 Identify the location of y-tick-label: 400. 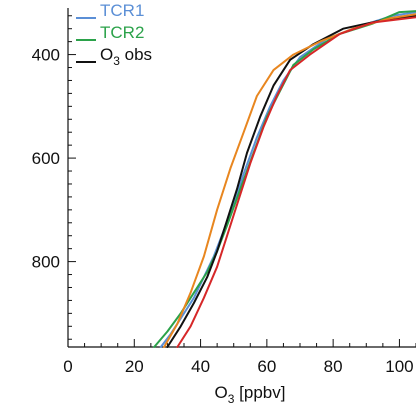
(46, 55).